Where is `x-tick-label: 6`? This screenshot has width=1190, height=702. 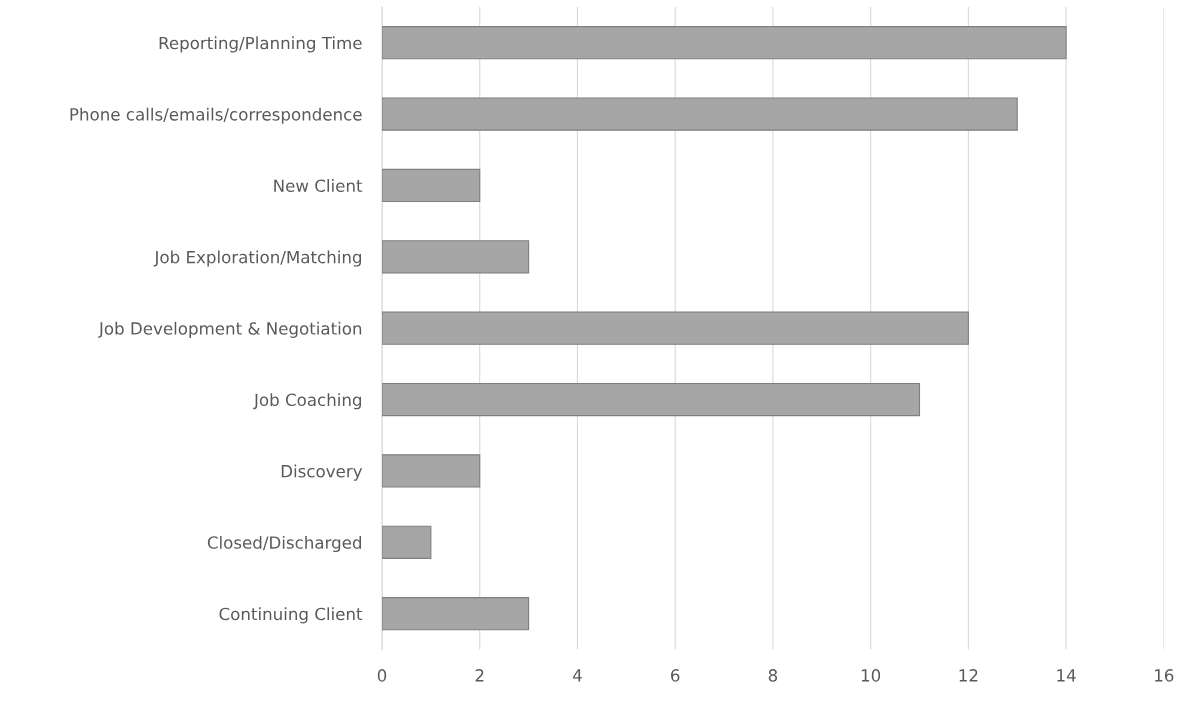
x-tick-label: 6 is located at coordinates (675, 675).